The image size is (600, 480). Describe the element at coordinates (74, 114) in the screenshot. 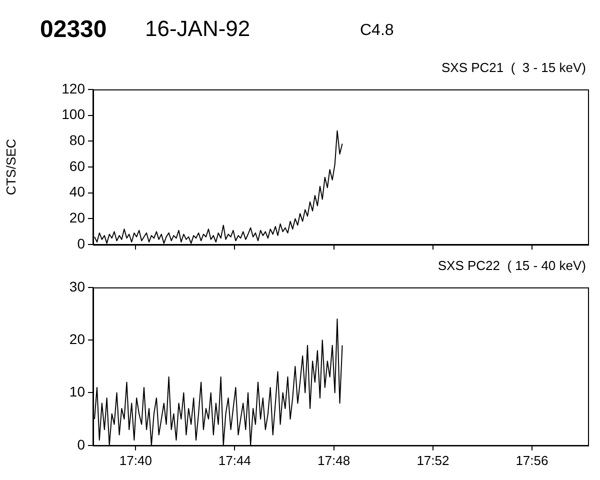

I see `y-tick-label: 100` at that location.